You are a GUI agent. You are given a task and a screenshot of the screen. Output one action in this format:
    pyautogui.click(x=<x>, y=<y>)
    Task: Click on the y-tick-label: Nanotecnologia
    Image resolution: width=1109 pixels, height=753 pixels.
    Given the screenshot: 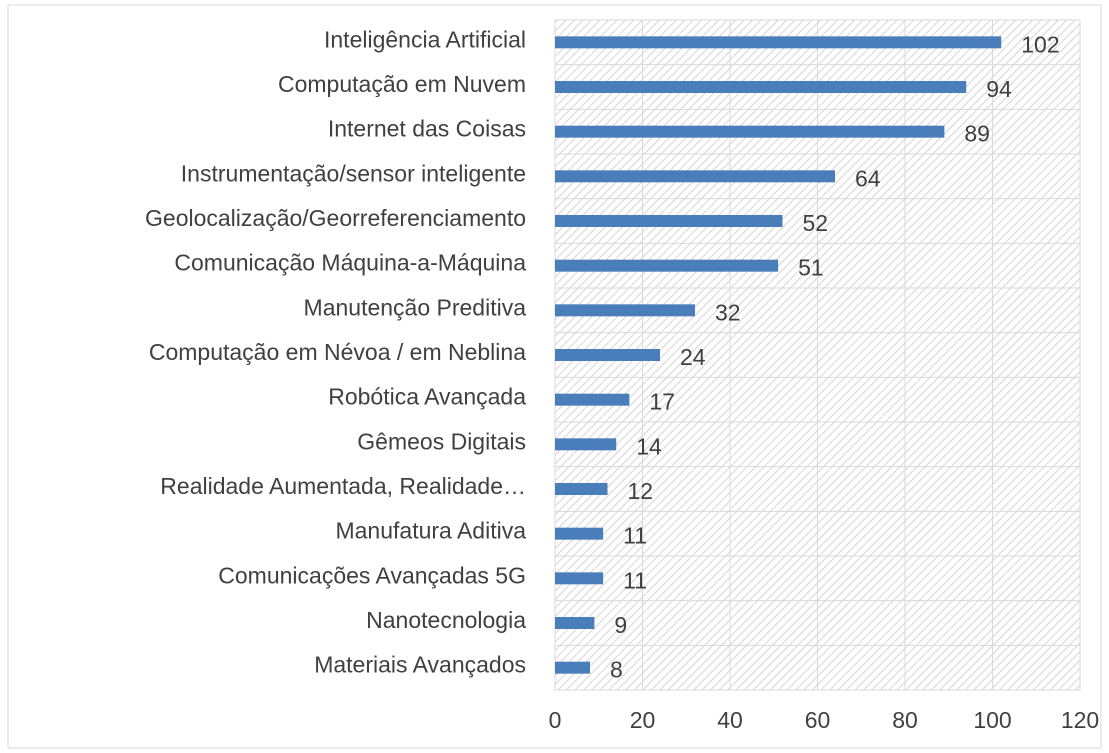 What is the action you would take?
    pyautogui.click(x=446, y=620)
    